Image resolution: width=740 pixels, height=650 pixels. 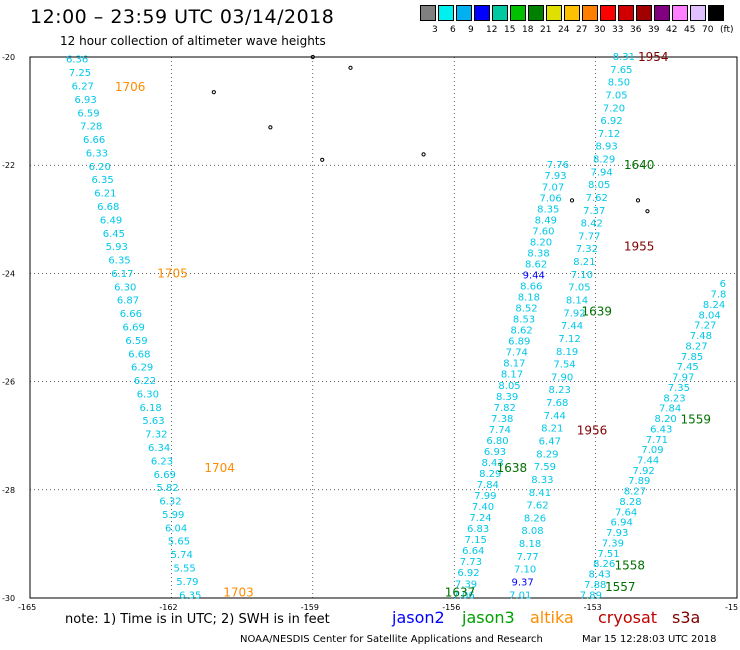 What do you see at coordinates (609, 134) in the screenshot?
I see `swh-value-label: 7.12` at bounding box center [609, 134].